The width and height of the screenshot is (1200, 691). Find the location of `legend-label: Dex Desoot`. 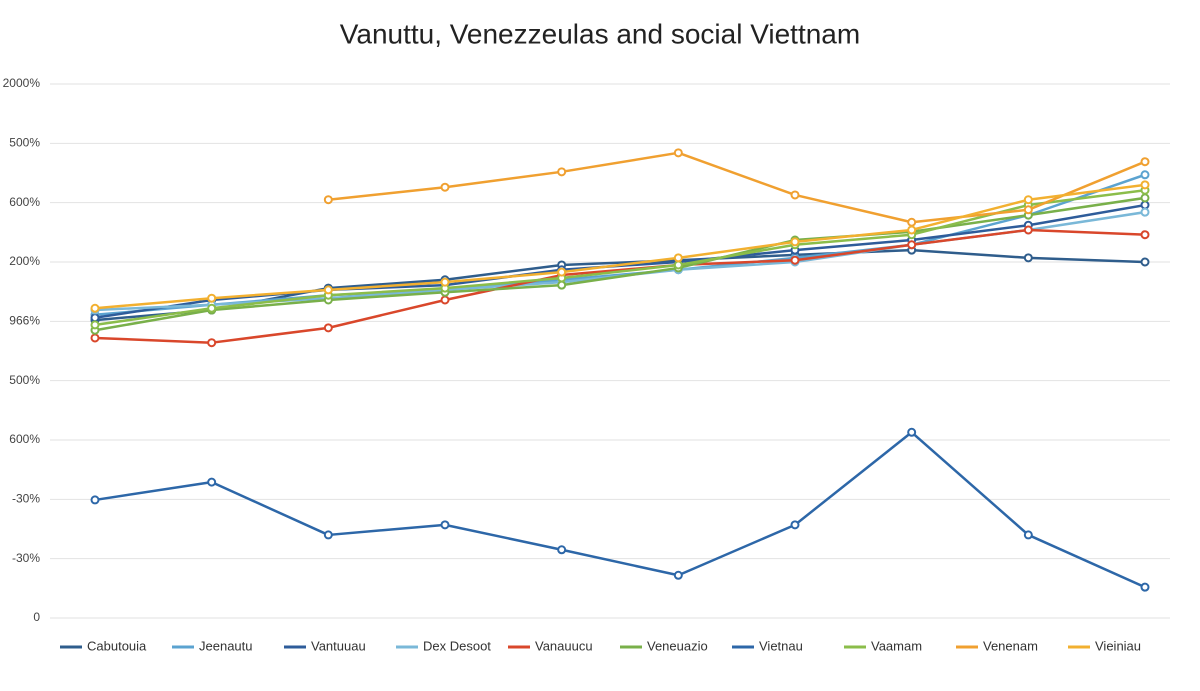

legend-label: Dex Desoot is located at coordinates (457, 645).